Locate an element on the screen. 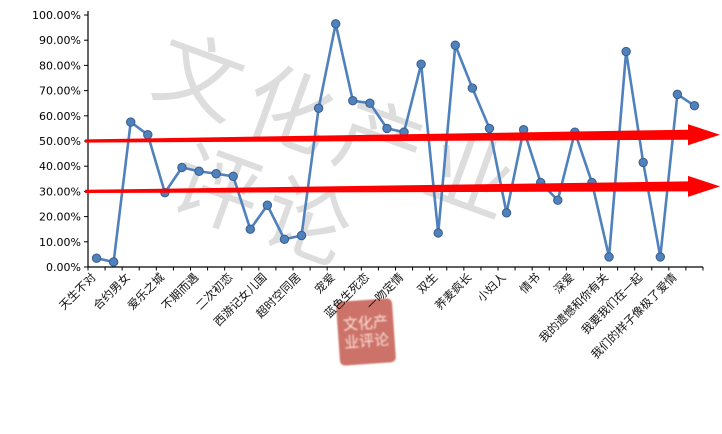 This screenshot has width=722, height=434. y-tick-label: 20.00% is located at coordinates (60, 217).